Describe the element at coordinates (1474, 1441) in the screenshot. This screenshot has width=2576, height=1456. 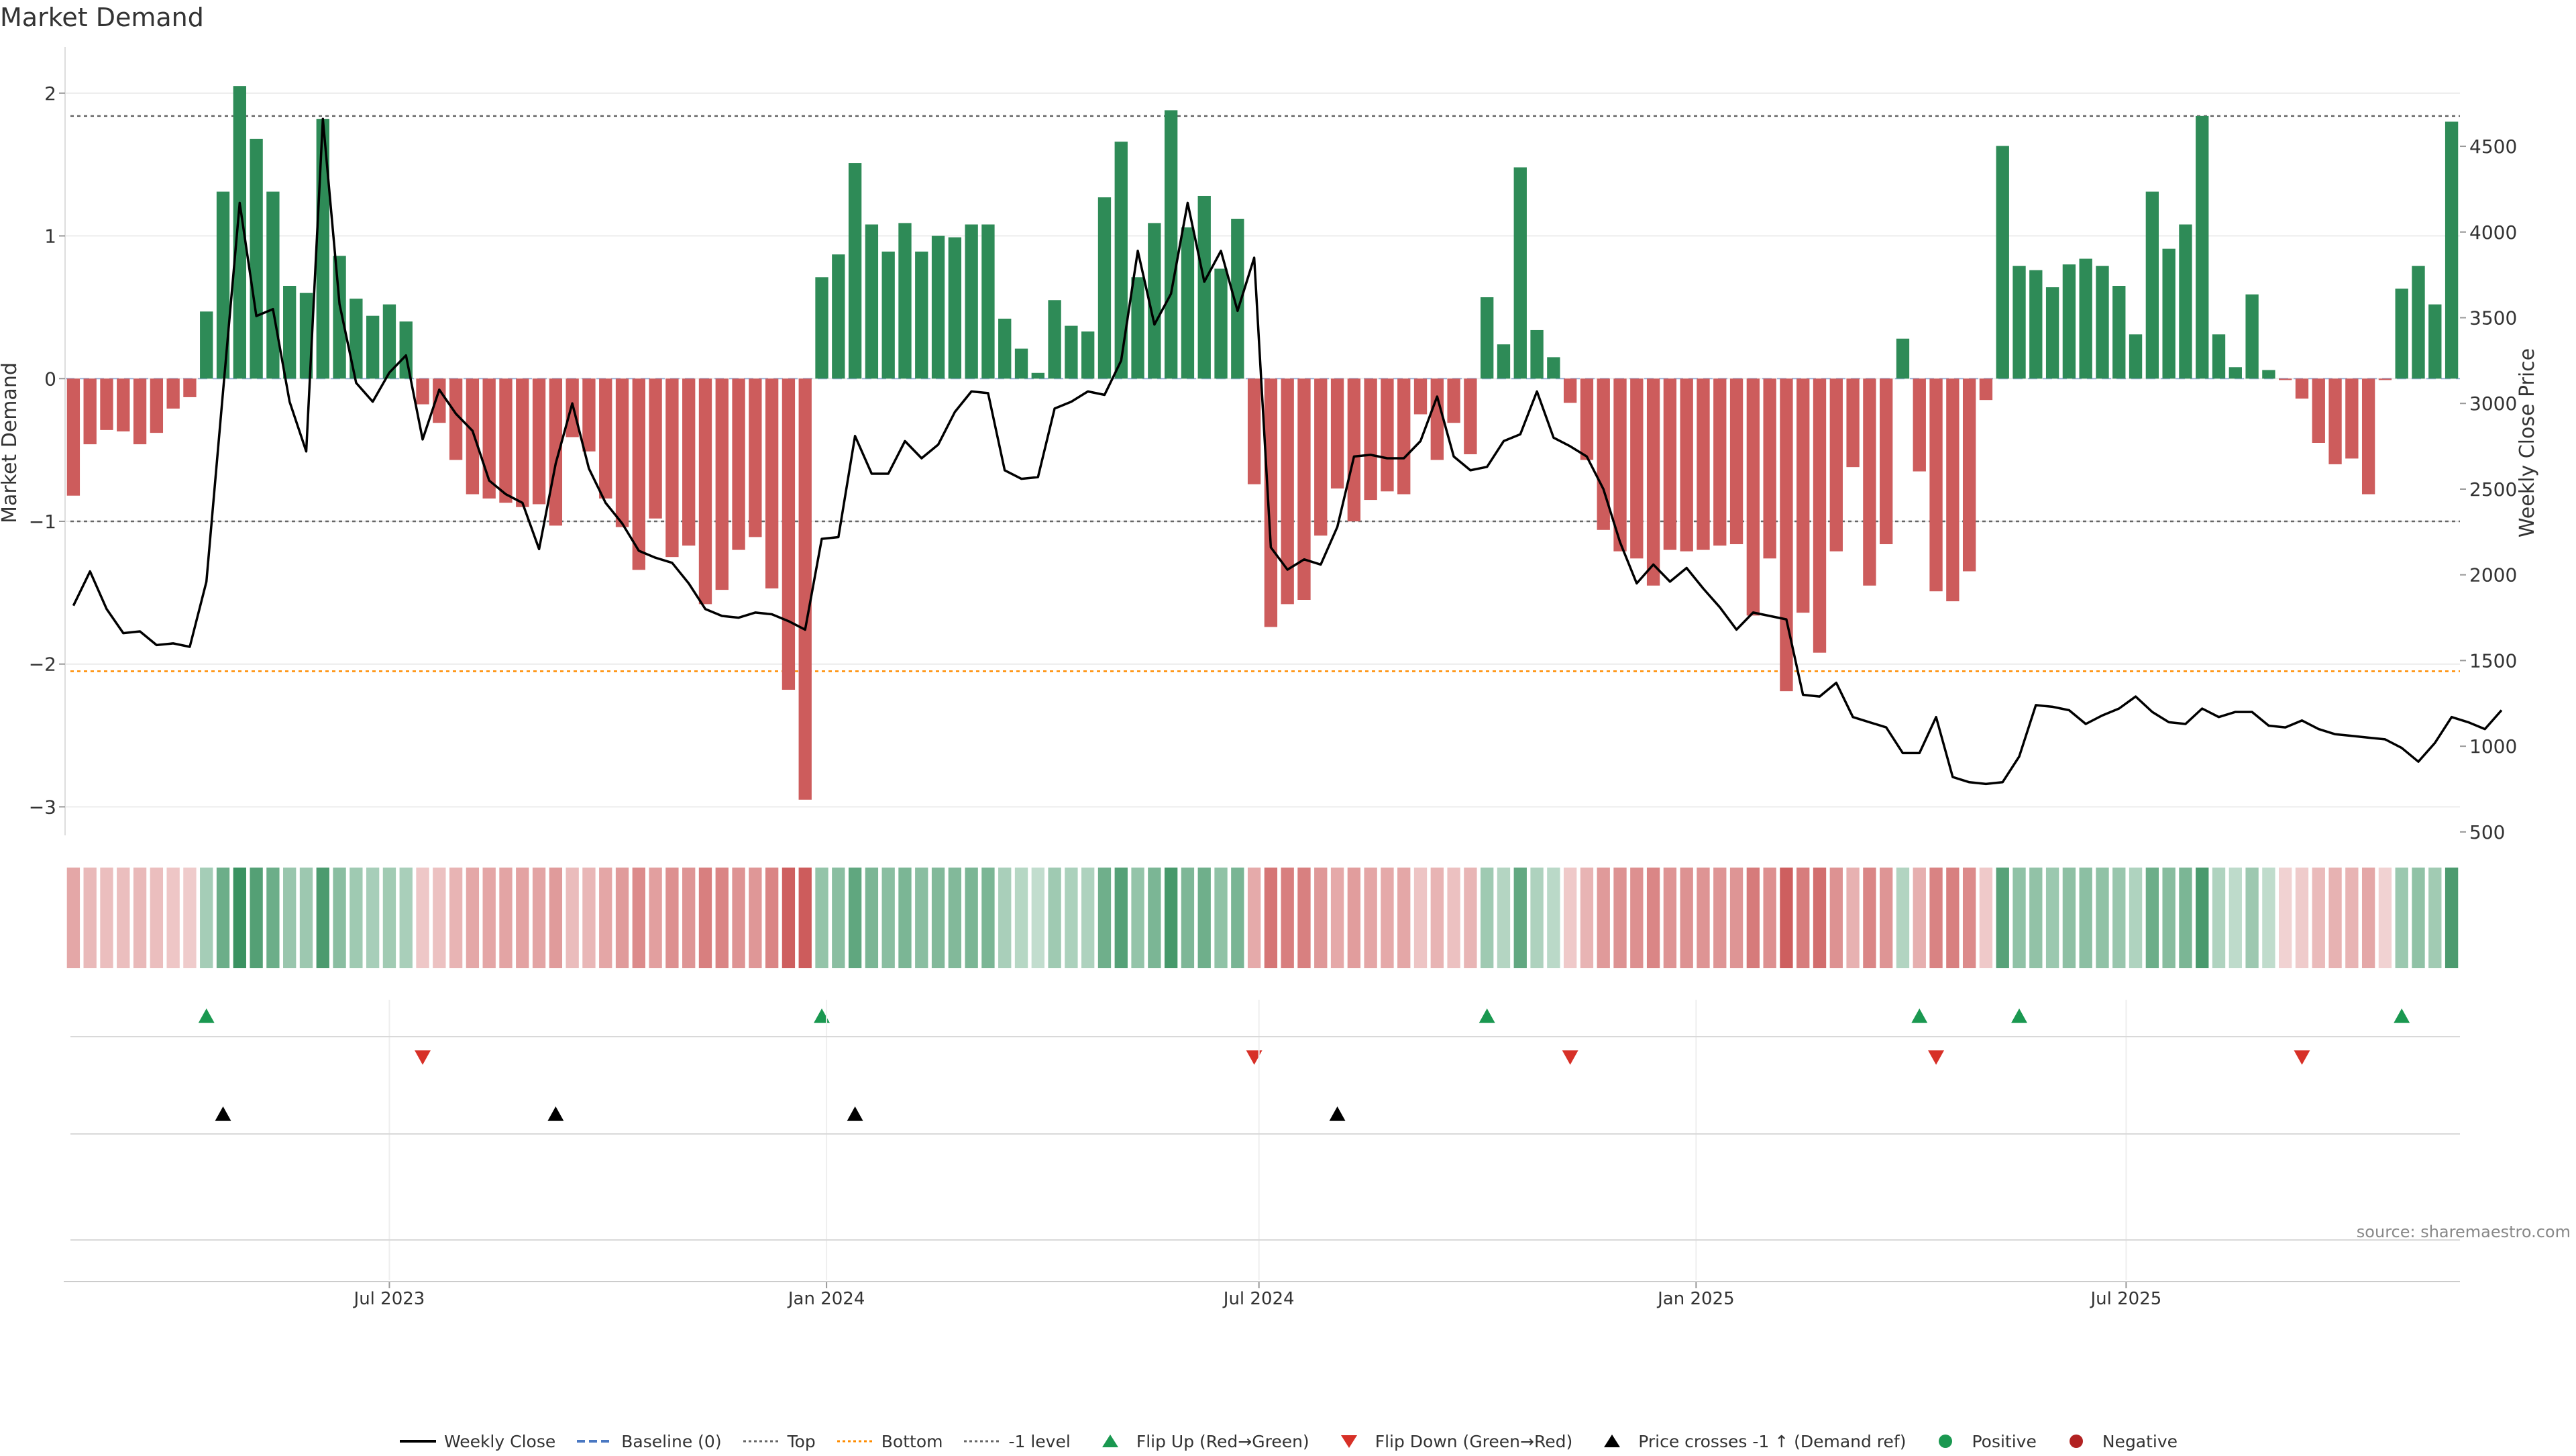
I see `legend-label: Flip Down (Green→Red)` at that location.